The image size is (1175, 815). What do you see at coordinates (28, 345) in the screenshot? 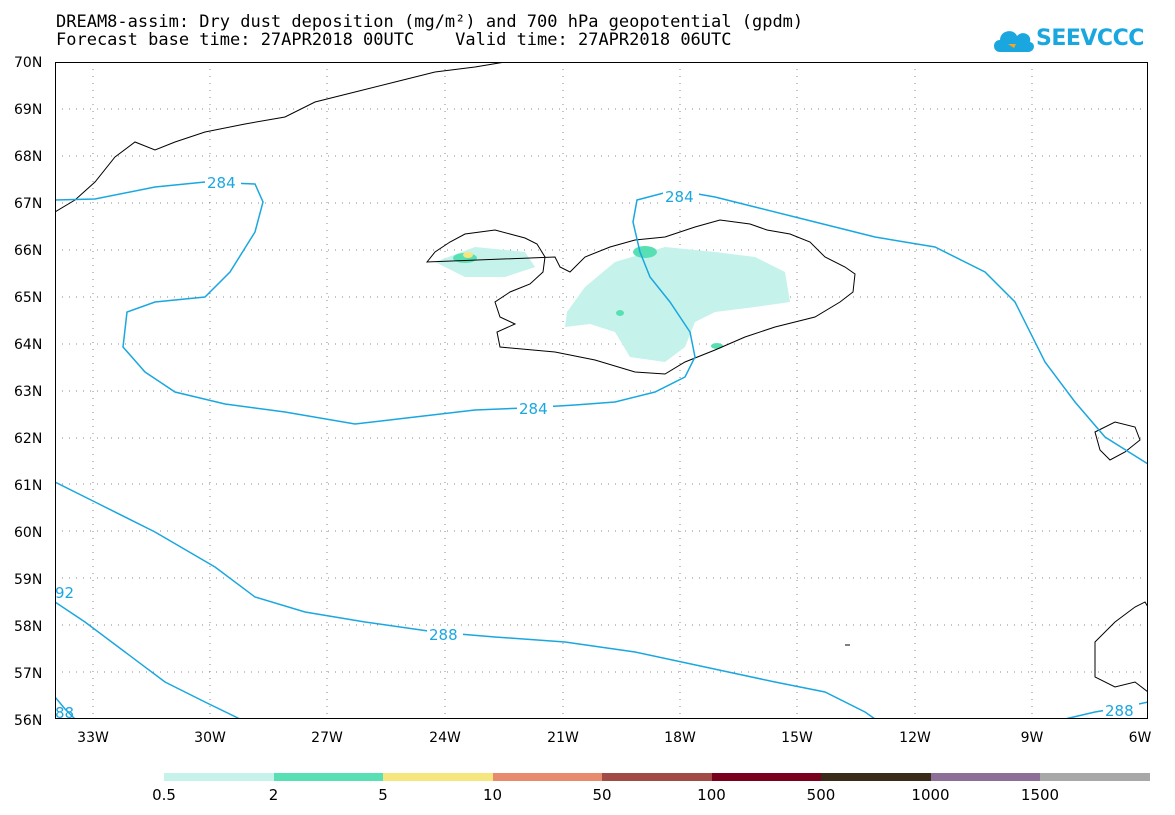
I see `latitude-label: 64N` at bounding box center [28, 345].